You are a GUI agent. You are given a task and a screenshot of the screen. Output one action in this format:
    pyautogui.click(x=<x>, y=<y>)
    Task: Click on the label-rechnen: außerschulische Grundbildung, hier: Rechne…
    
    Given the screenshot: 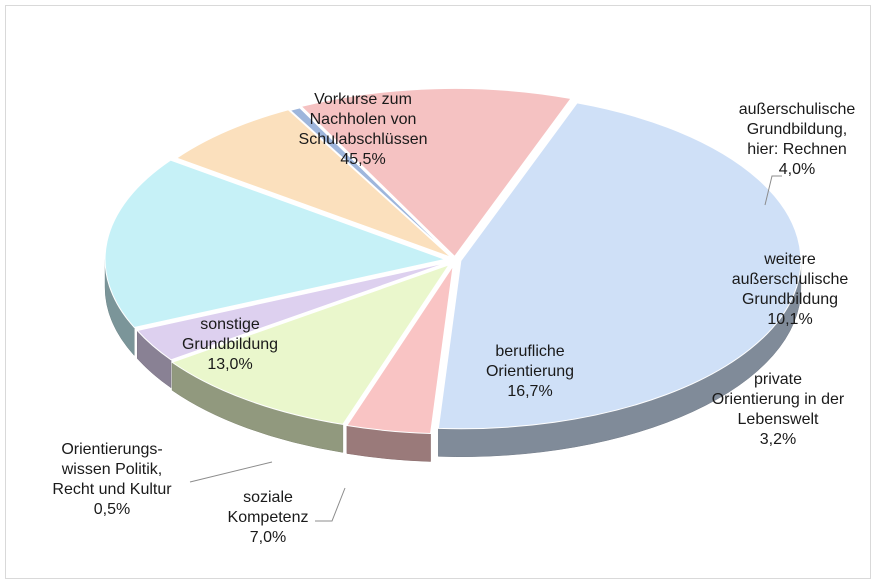 What is the action you would take?
    pyautogui.click(x=797, y=140)
    